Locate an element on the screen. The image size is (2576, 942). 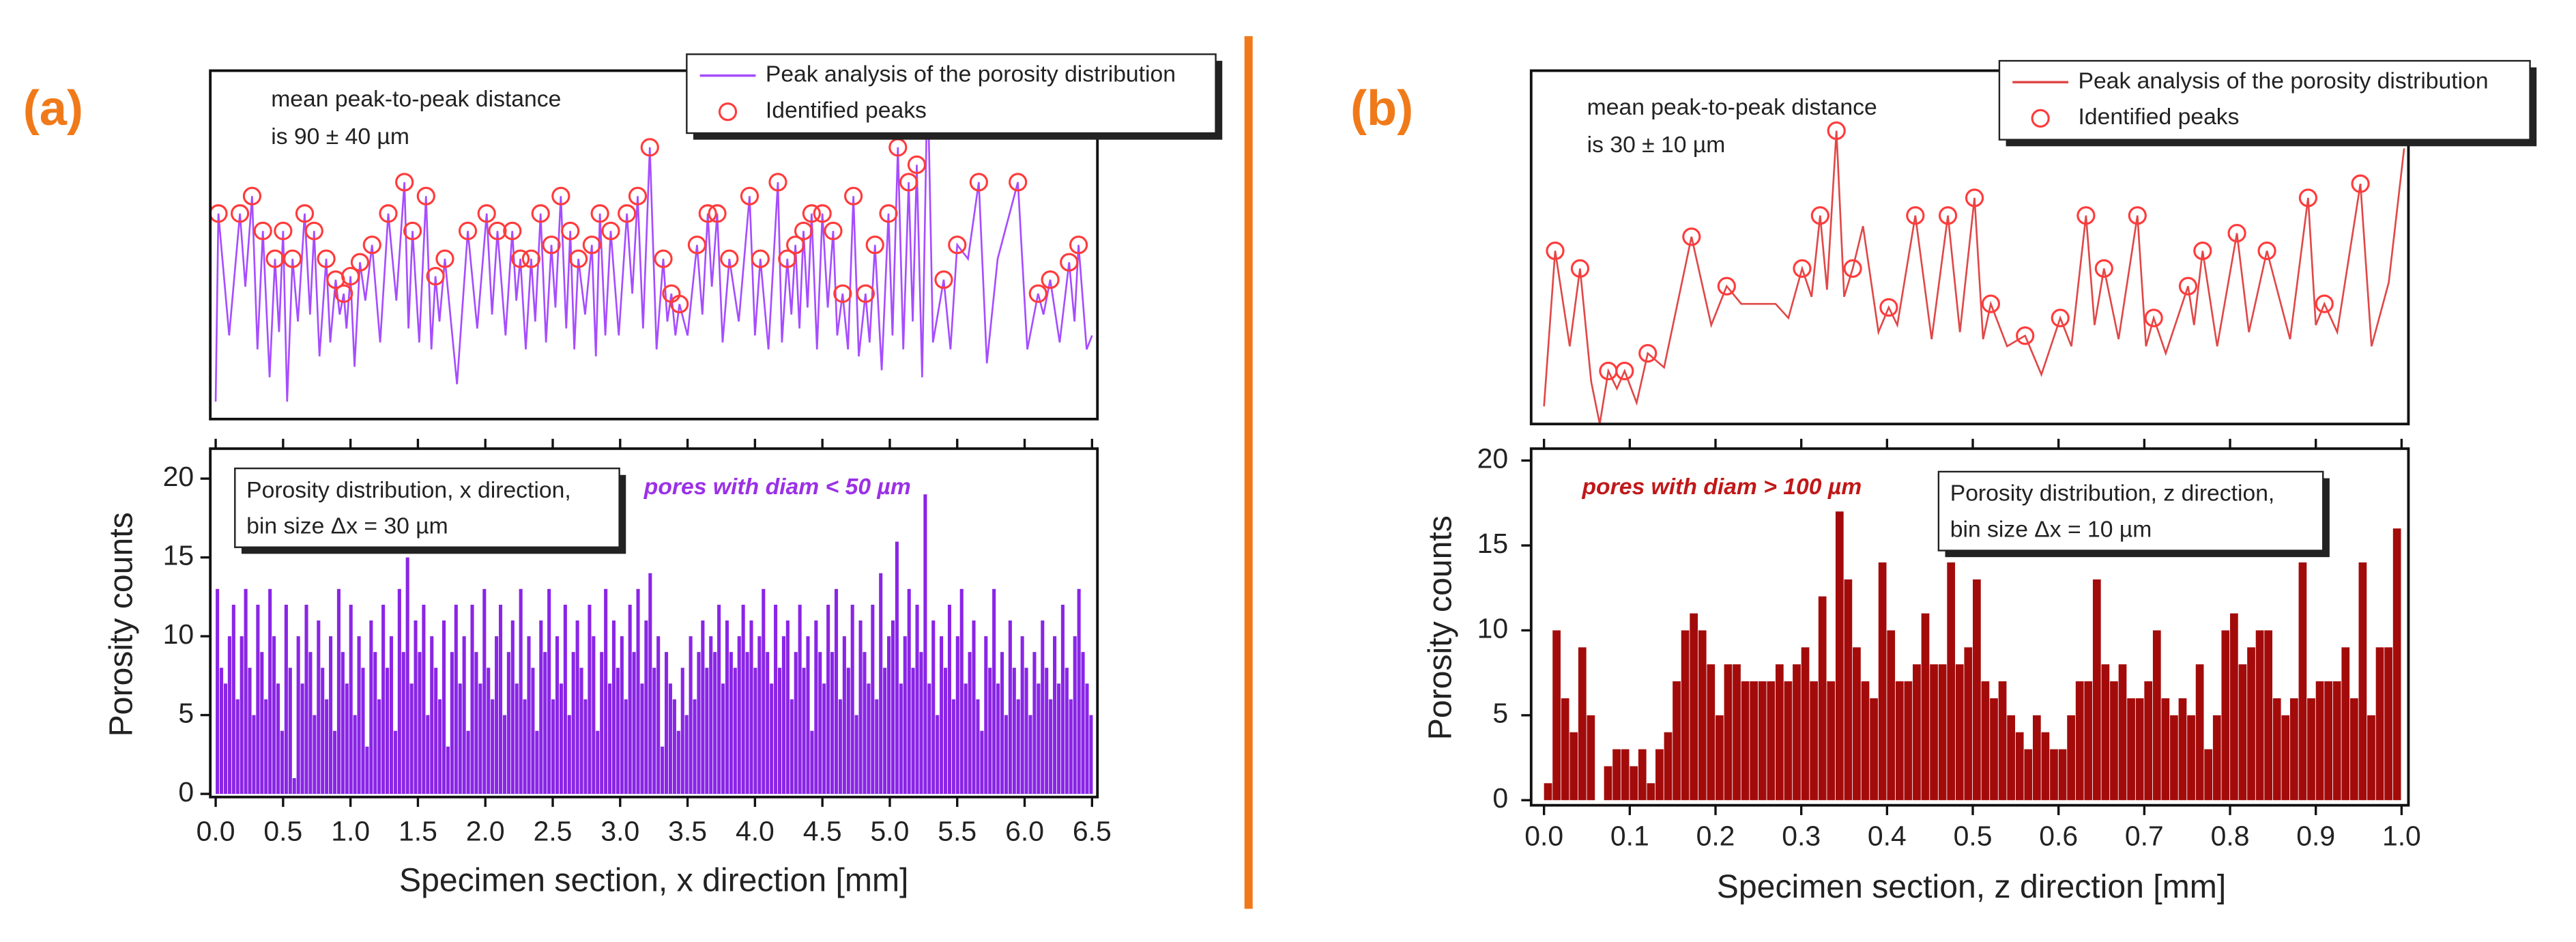
annotation-box is located at coordinates (2130, 511).